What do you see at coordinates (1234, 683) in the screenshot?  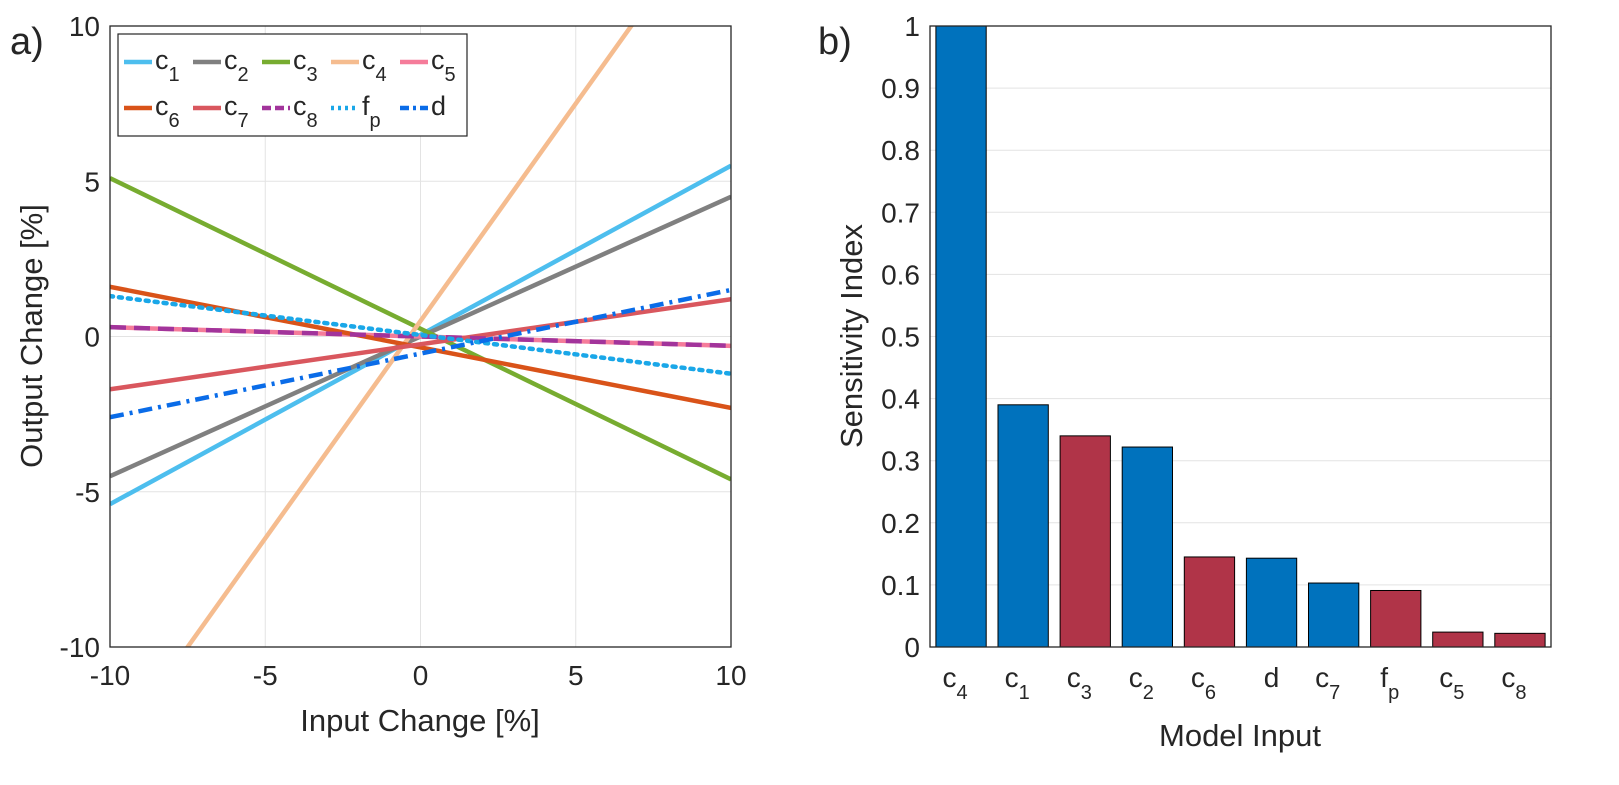 I see `panel-b-x-tick-labels: c4 c1 c3 c2 c6 d c7 fp c5 c8` at bounding box center [1234, 683].